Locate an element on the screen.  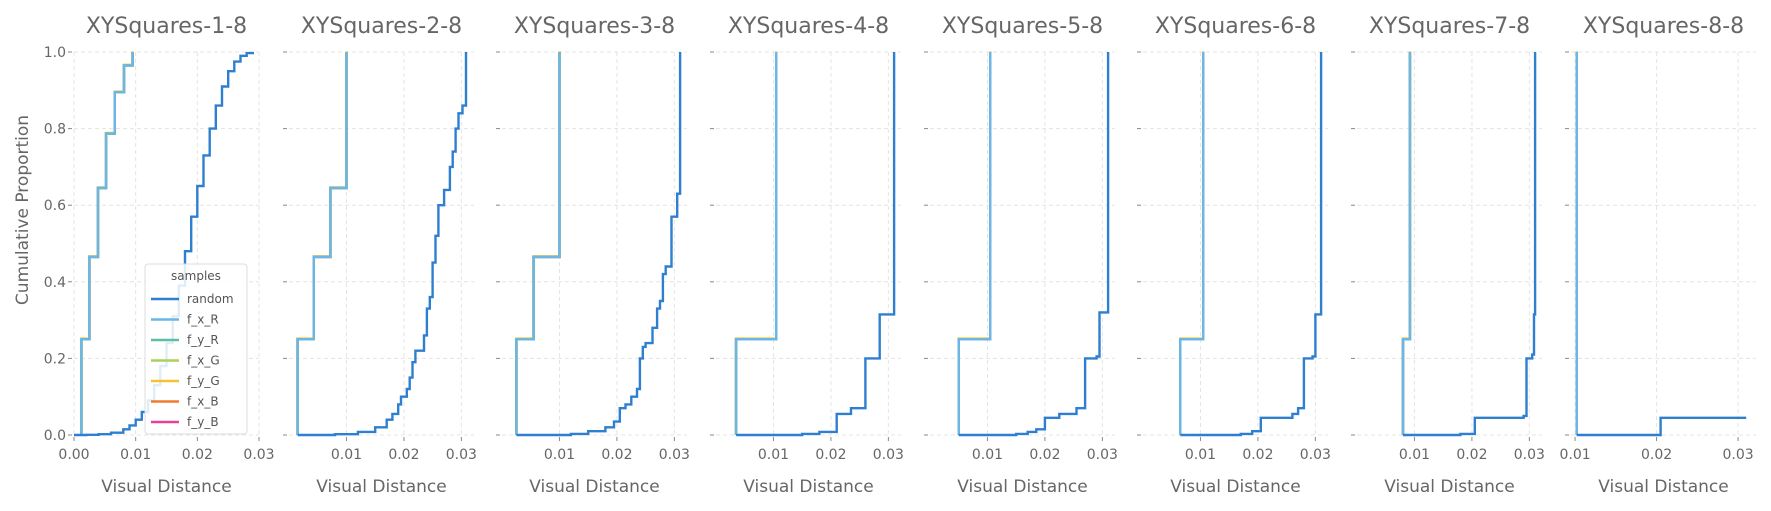
panel-2: 0.01 0.02 0.03 XYSquares-2-8 Visual Distance is located at coordinates (380, 255).